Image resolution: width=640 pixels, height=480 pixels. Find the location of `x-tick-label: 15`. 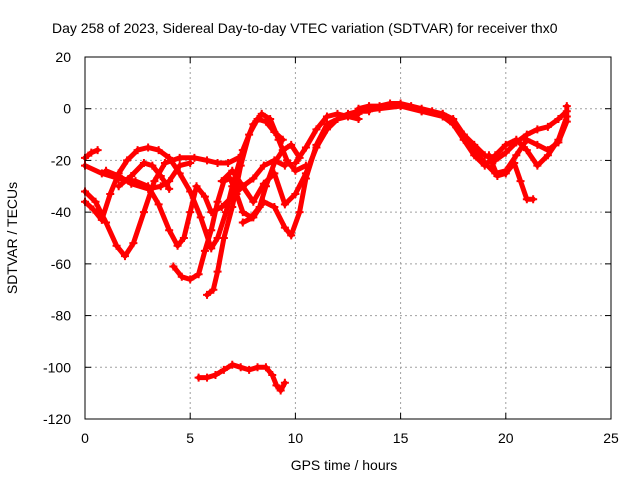

x-tick-label: 15 is located at coordinates (401, 438).